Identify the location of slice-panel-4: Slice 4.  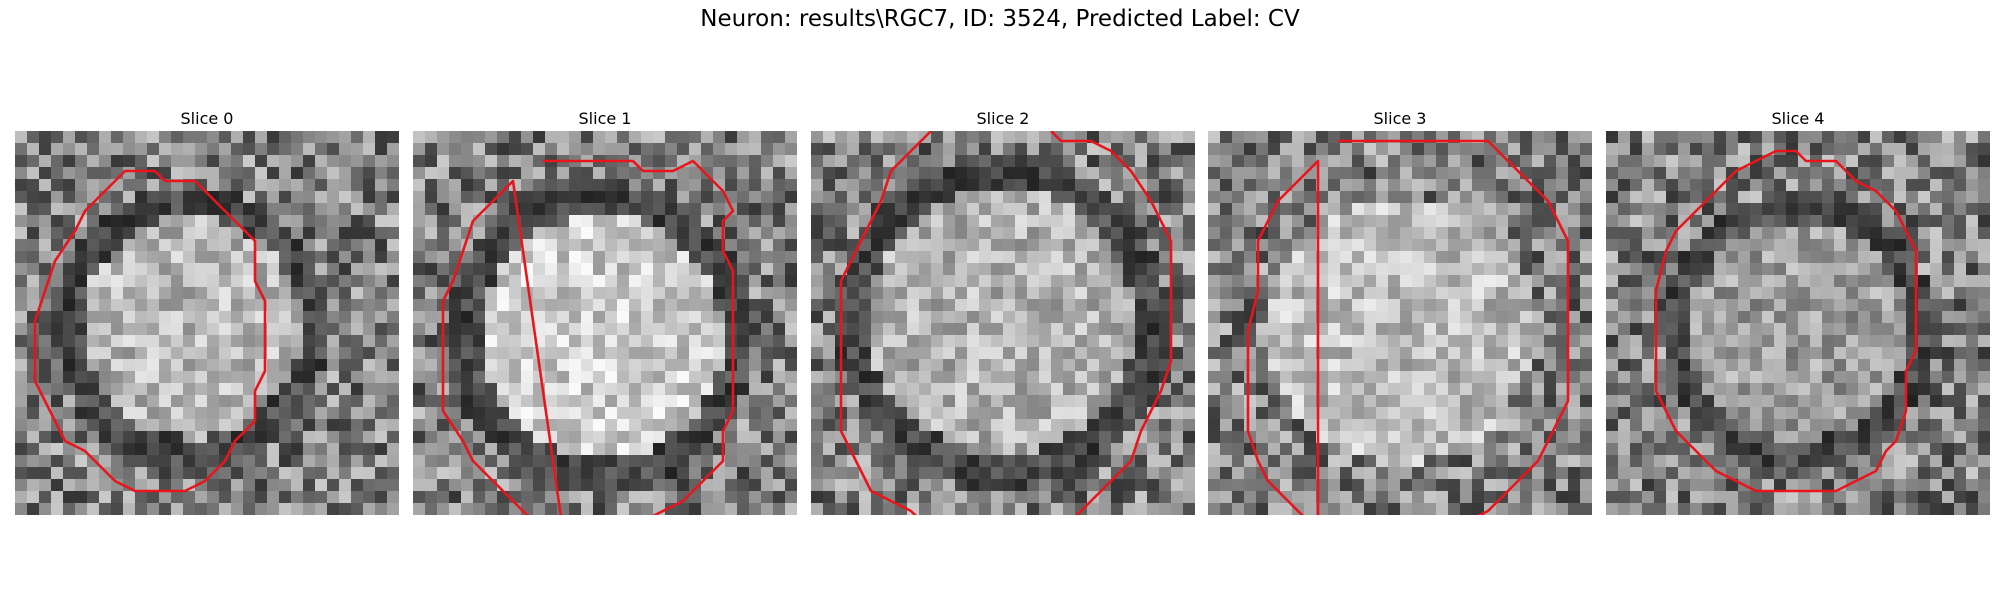
(1798, 311).